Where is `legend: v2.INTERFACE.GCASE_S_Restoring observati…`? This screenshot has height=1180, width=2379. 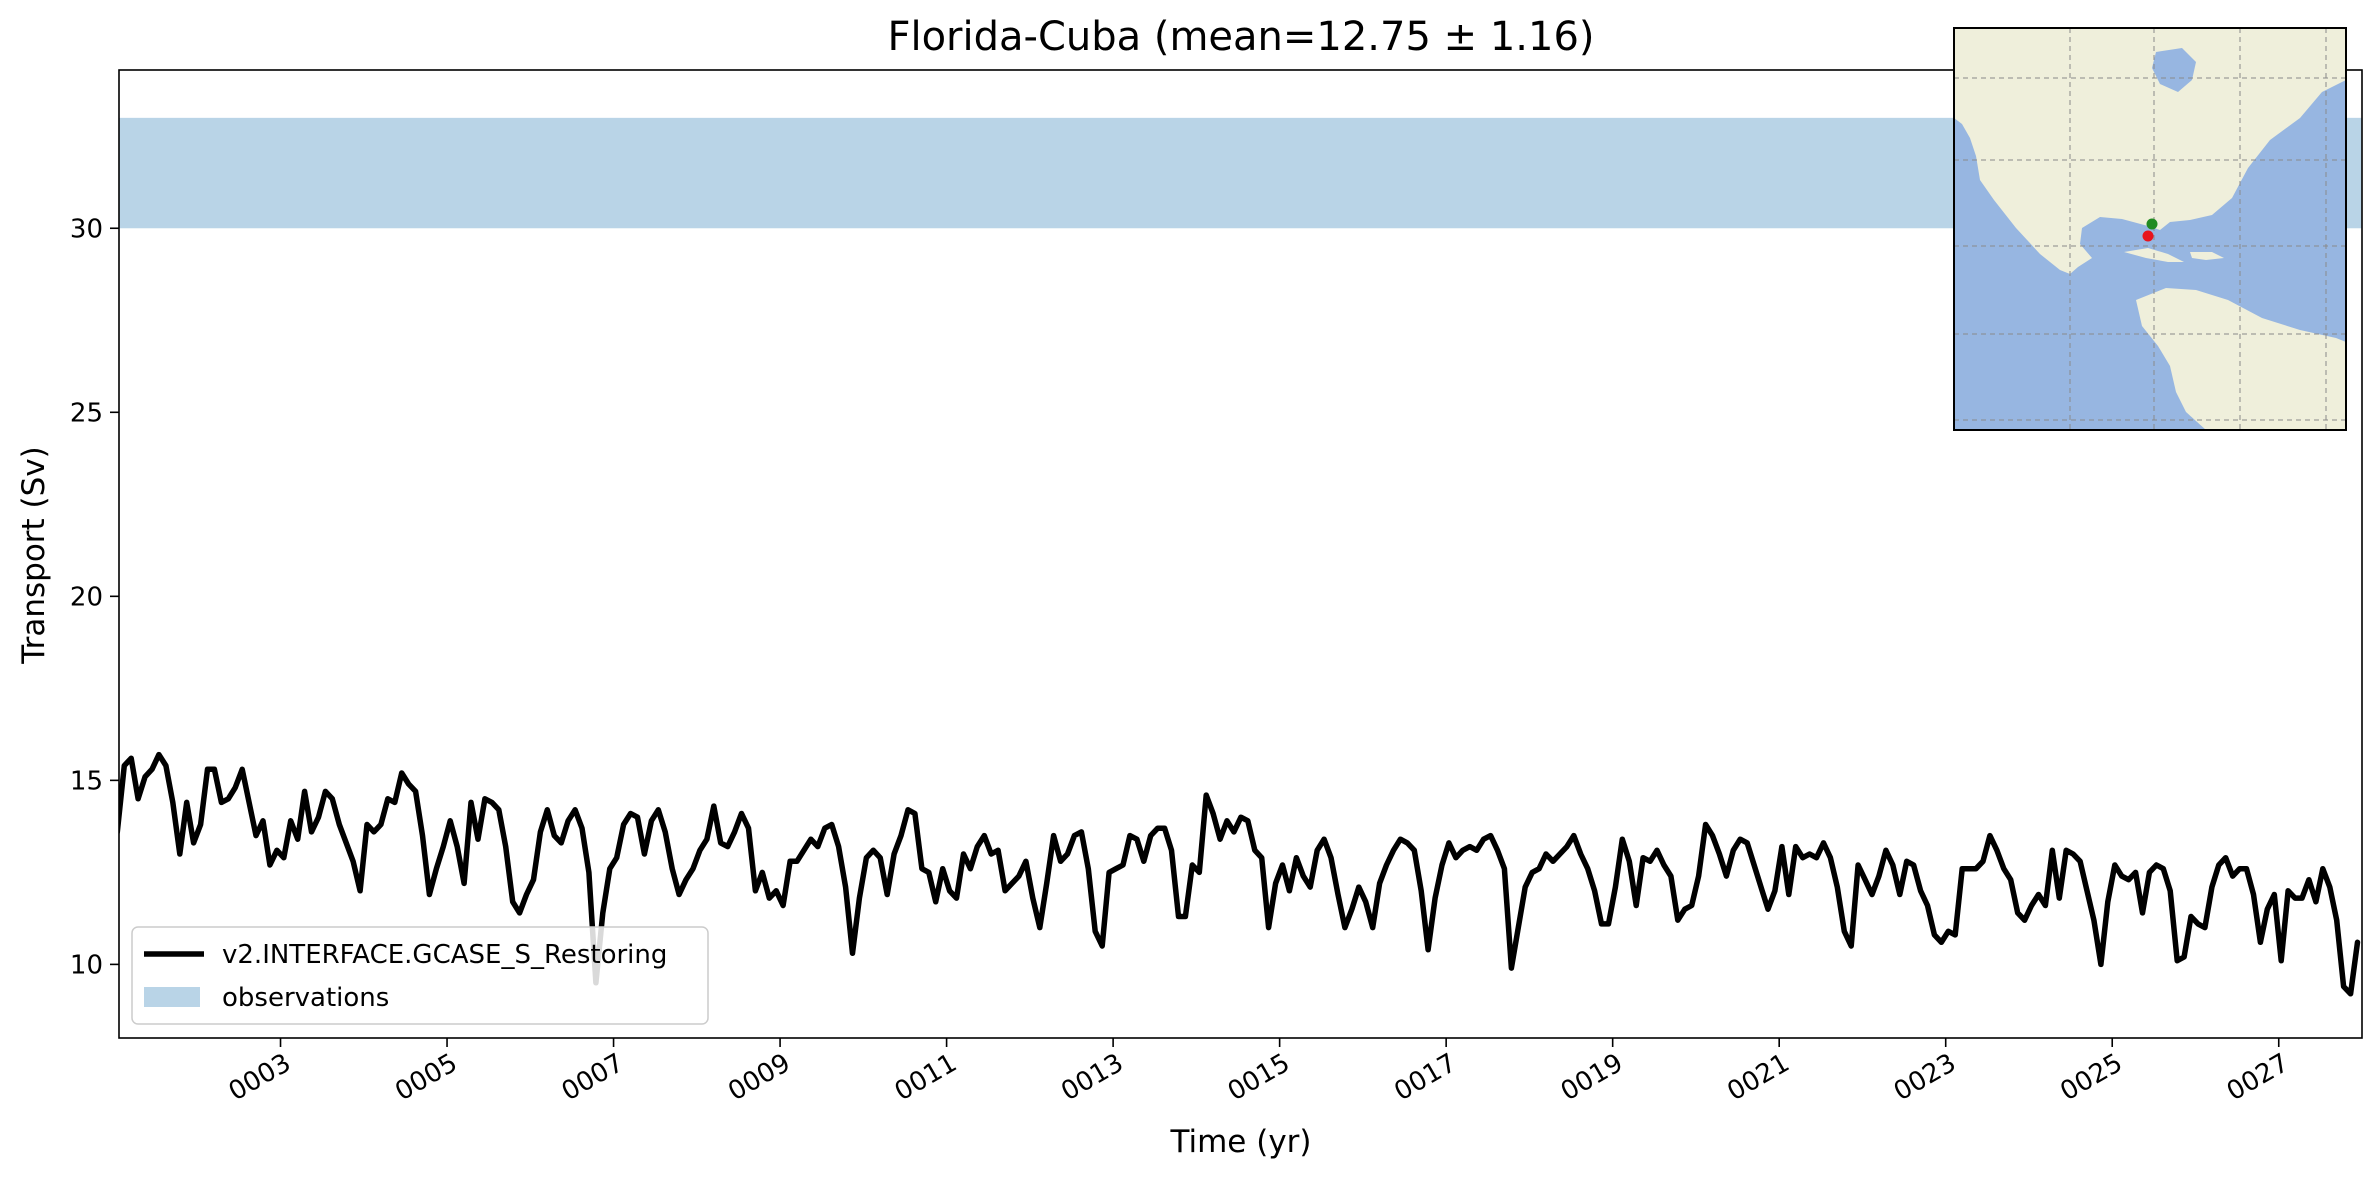 legend: v2.INTERFACE.GCASE_S_Restoring observati… is located at coordinates (420, 975).